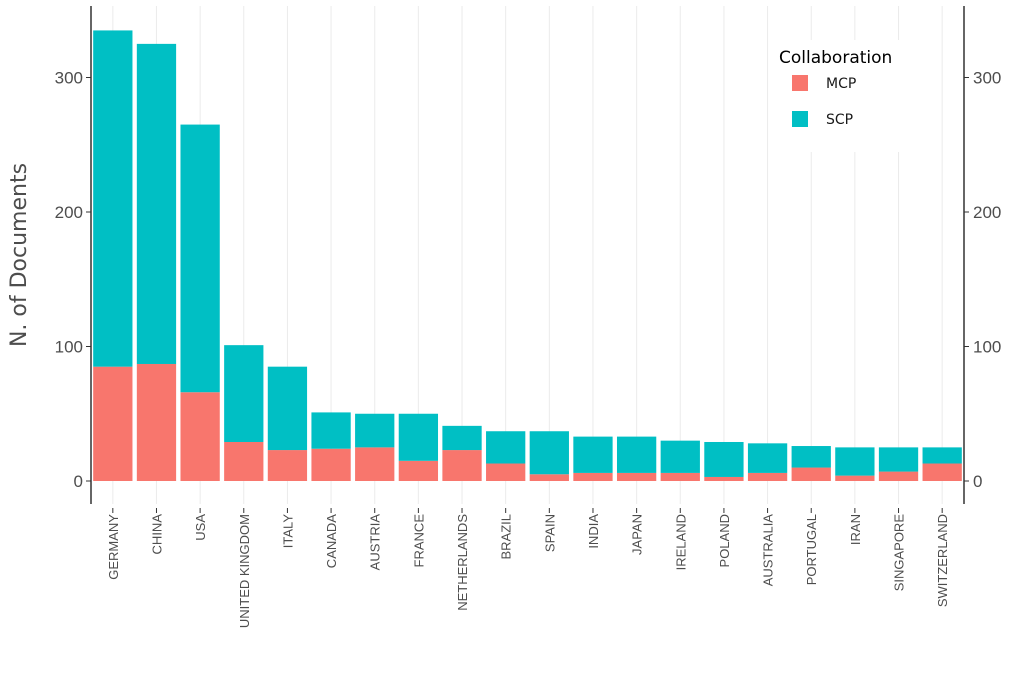  Describe the element at coordinates (811, 457) in the screenshot. I see `bar-scp-portugal` at that location.